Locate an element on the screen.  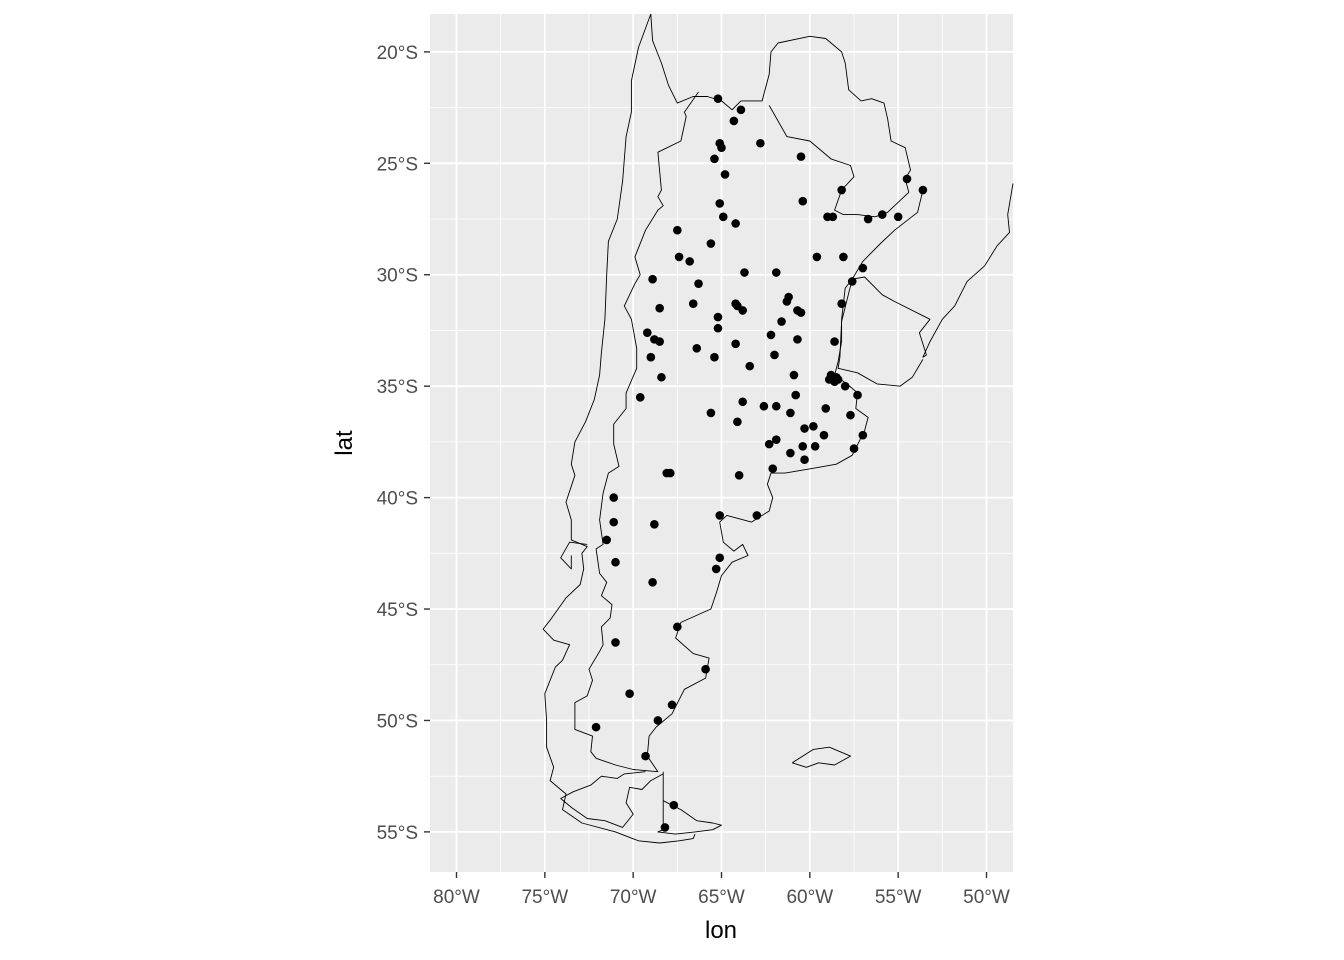
x-tick-label: 65°W is located at coordinates (721, 897).